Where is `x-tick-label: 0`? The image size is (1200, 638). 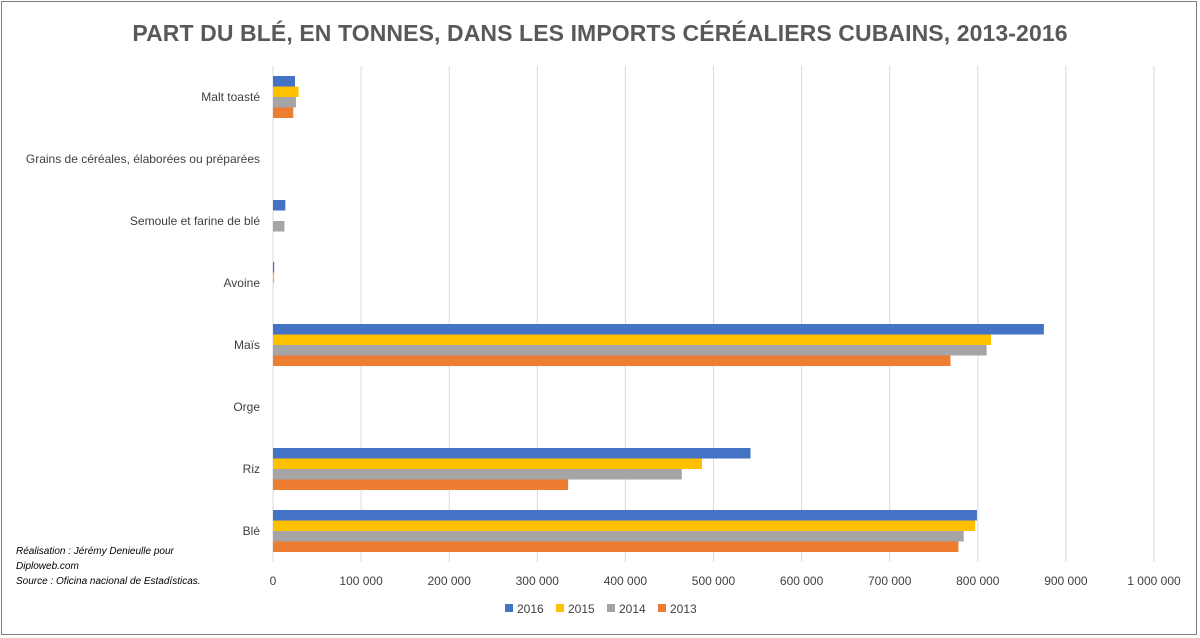 x-tick-label: 0 is located at coordinates (273, 581).